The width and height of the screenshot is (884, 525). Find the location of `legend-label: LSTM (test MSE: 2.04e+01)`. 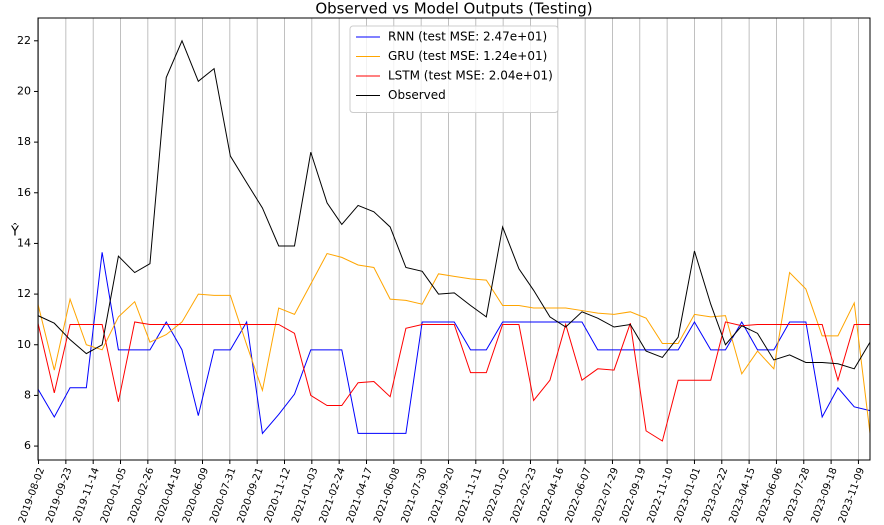

legend-label: LSTM (test MSE: 2.04e+01) is located at coordinates (470, 76).